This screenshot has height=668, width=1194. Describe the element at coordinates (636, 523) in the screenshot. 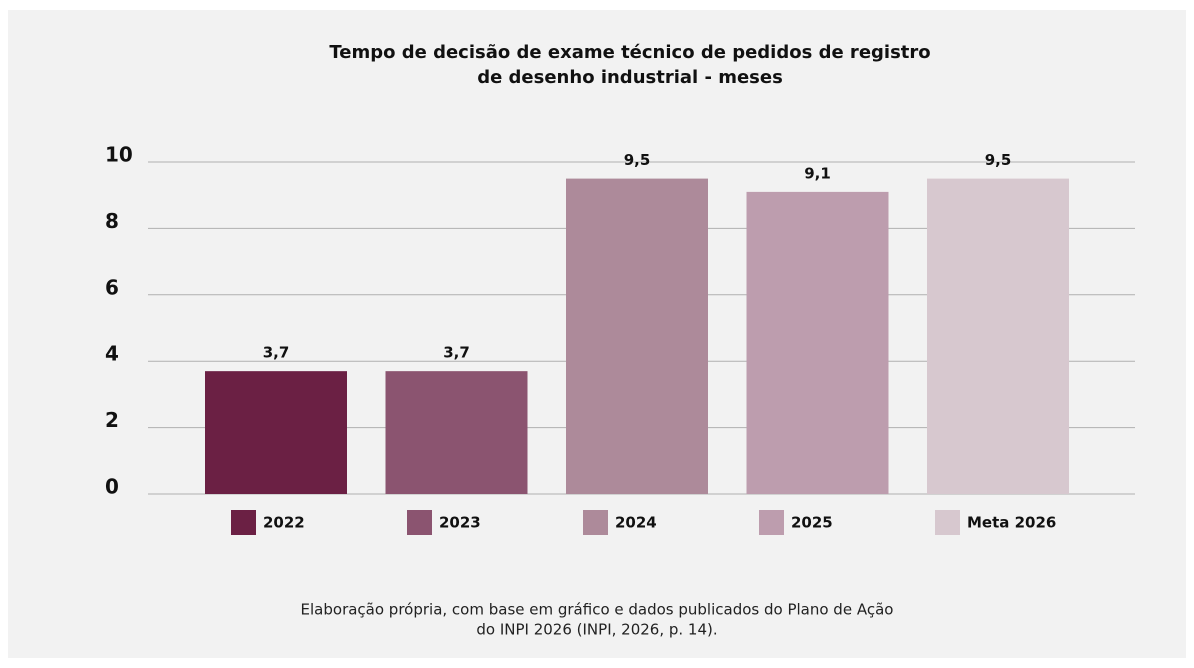

I see `legend-label: 2024` at that location.